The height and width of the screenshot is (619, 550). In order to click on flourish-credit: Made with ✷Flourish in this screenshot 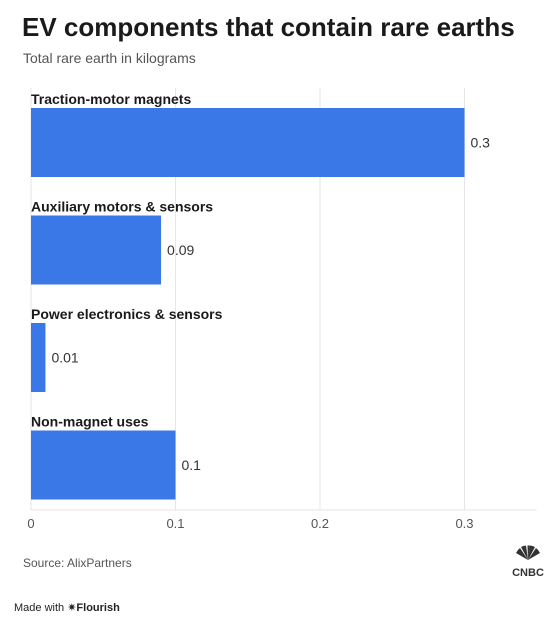, I will do `click(67, 607)`.